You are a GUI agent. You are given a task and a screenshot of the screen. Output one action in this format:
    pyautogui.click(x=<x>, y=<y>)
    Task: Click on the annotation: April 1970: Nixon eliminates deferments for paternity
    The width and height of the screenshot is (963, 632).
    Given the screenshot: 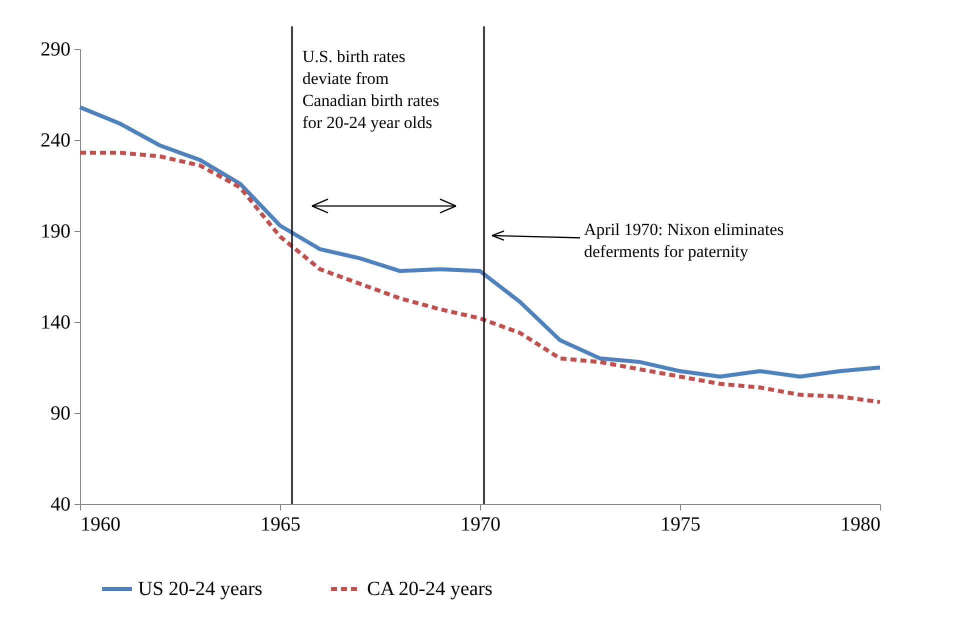 What is the action you would take?
    pyautogui.click(x=684, y=240)
    